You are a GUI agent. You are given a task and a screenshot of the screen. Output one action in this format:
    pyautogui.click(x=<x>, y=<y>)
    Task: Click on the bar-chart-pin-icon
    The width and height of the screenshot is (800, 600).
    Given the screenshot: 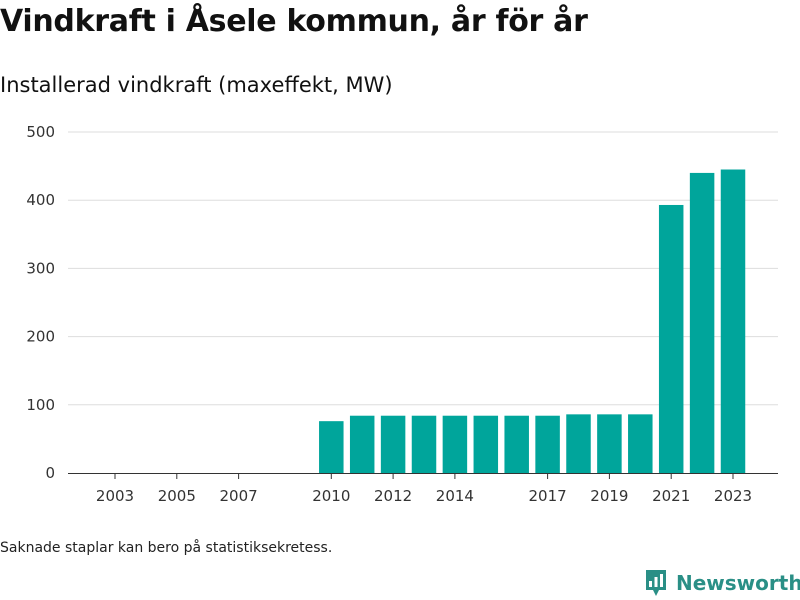 What is the action you would take?
    pyautogui.click(x=656, y=583)
    